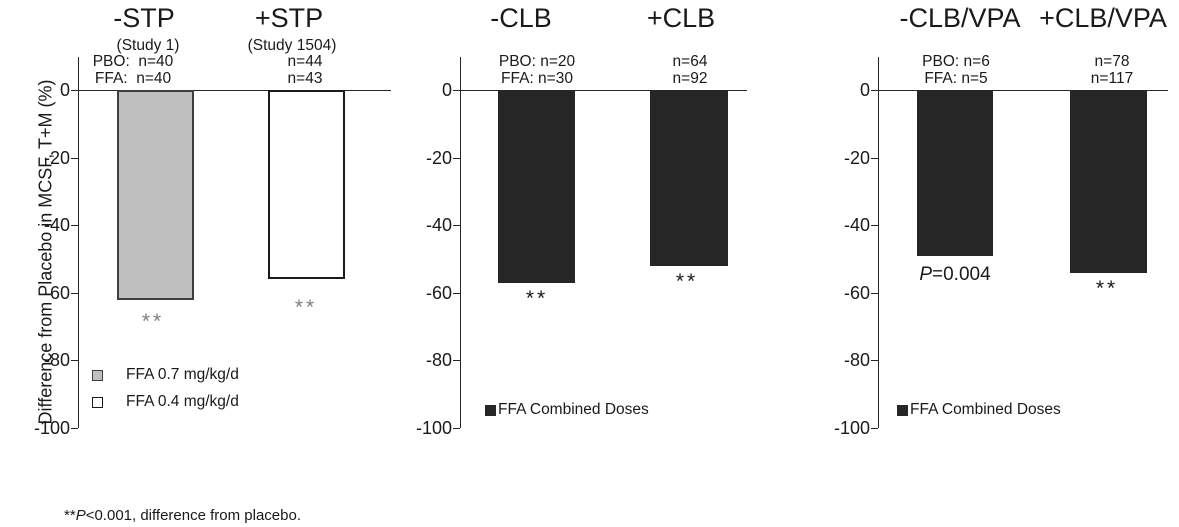 The width and height of the screenshot is (1179, 527). Describe the element at coordinates (182, 374) in the screenshot. I see `legend-label: FFA 0.7 mg/kg/d` at that location.